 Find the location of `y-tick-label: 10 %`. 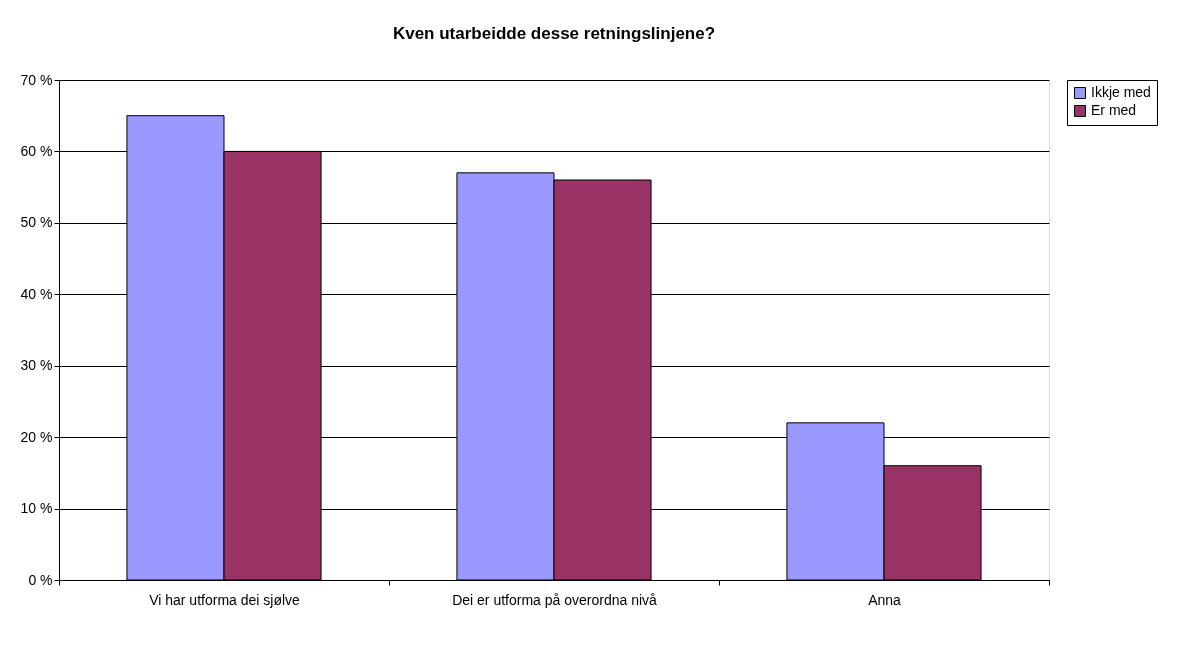

y-tick-label: 10 % is located at coordinates (36, 508).